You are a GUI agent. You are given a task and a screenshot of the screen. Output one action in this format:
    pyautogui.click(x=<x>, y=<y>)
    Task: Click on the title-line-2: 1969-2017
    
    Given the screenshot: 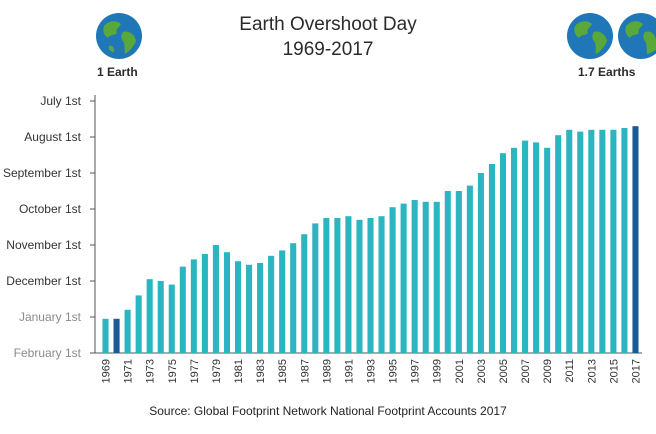 What is the action you would take?
    pyautogui.click(x=328, y=49)
    